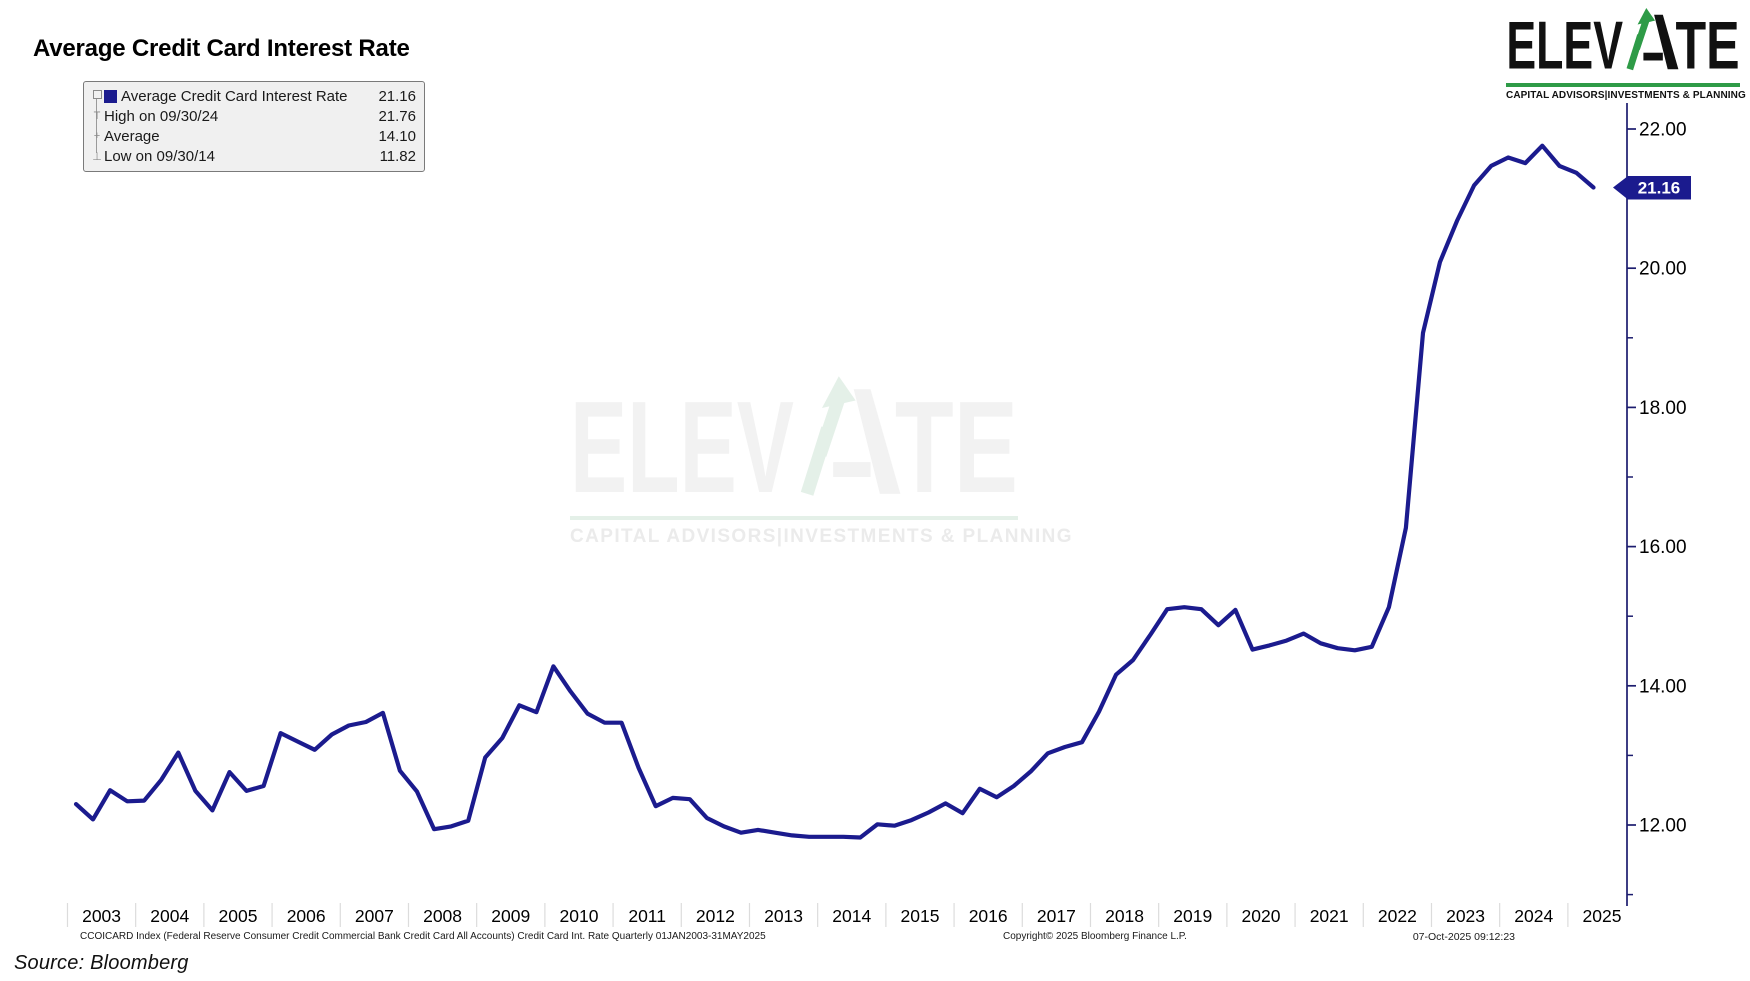 This screenshot has width=1750, height=981. Describe the element at coordinates (1646, 16) in the screenshot. I see `logo-arrowhead-icon` at that location.